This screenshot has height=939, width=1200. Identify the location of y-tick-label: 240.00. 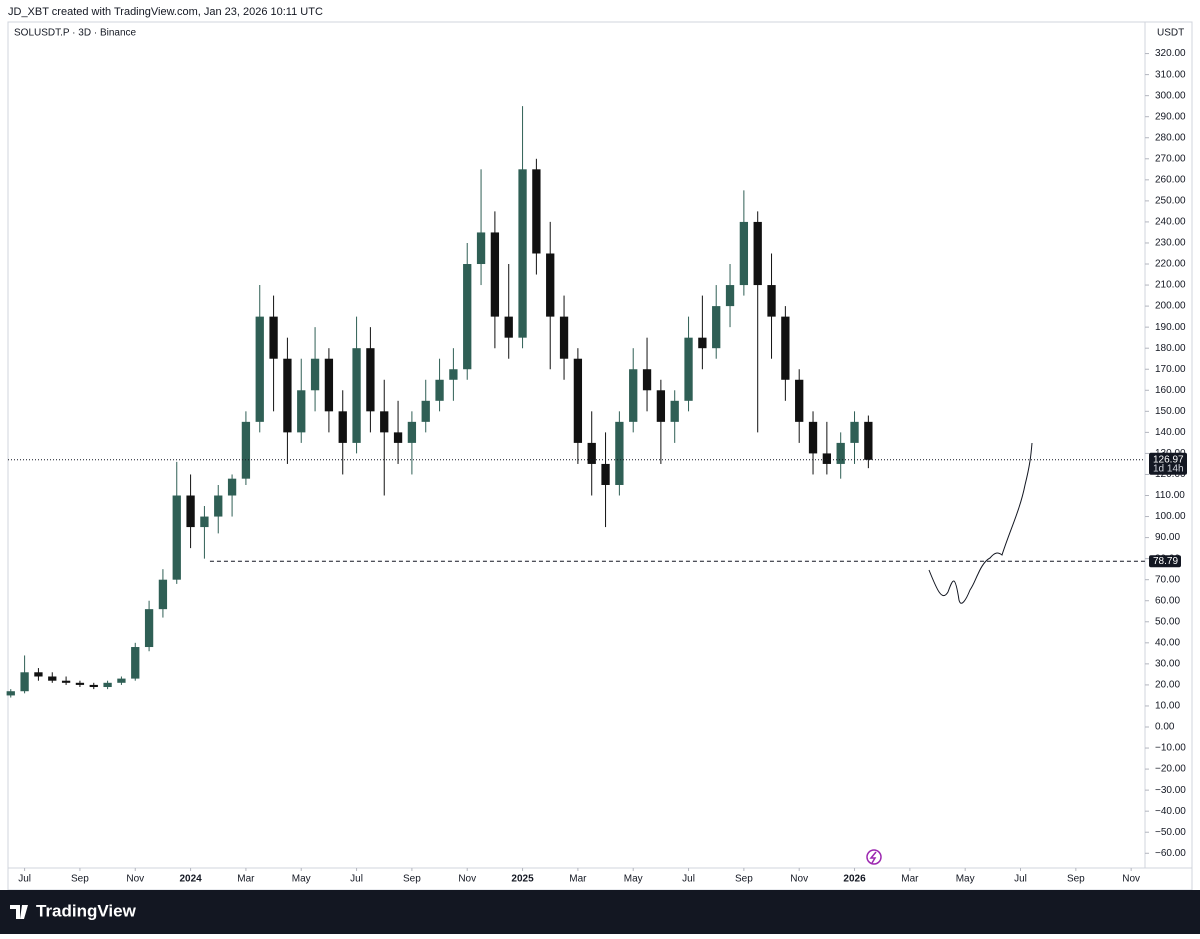
(1170, 222).